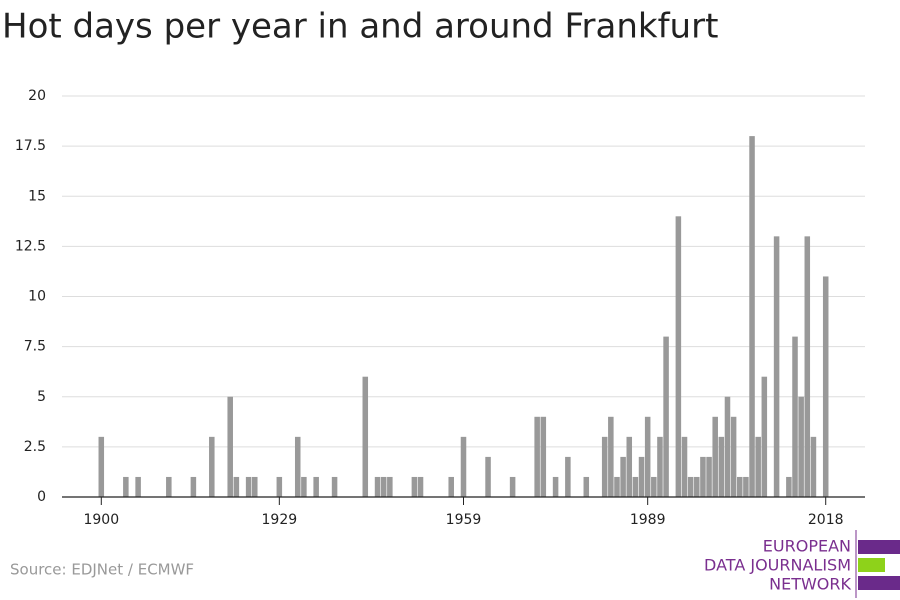 The image size is (900, 600). I want to click on source: Source: EDJNet / ECMWF, so click(102, 570).